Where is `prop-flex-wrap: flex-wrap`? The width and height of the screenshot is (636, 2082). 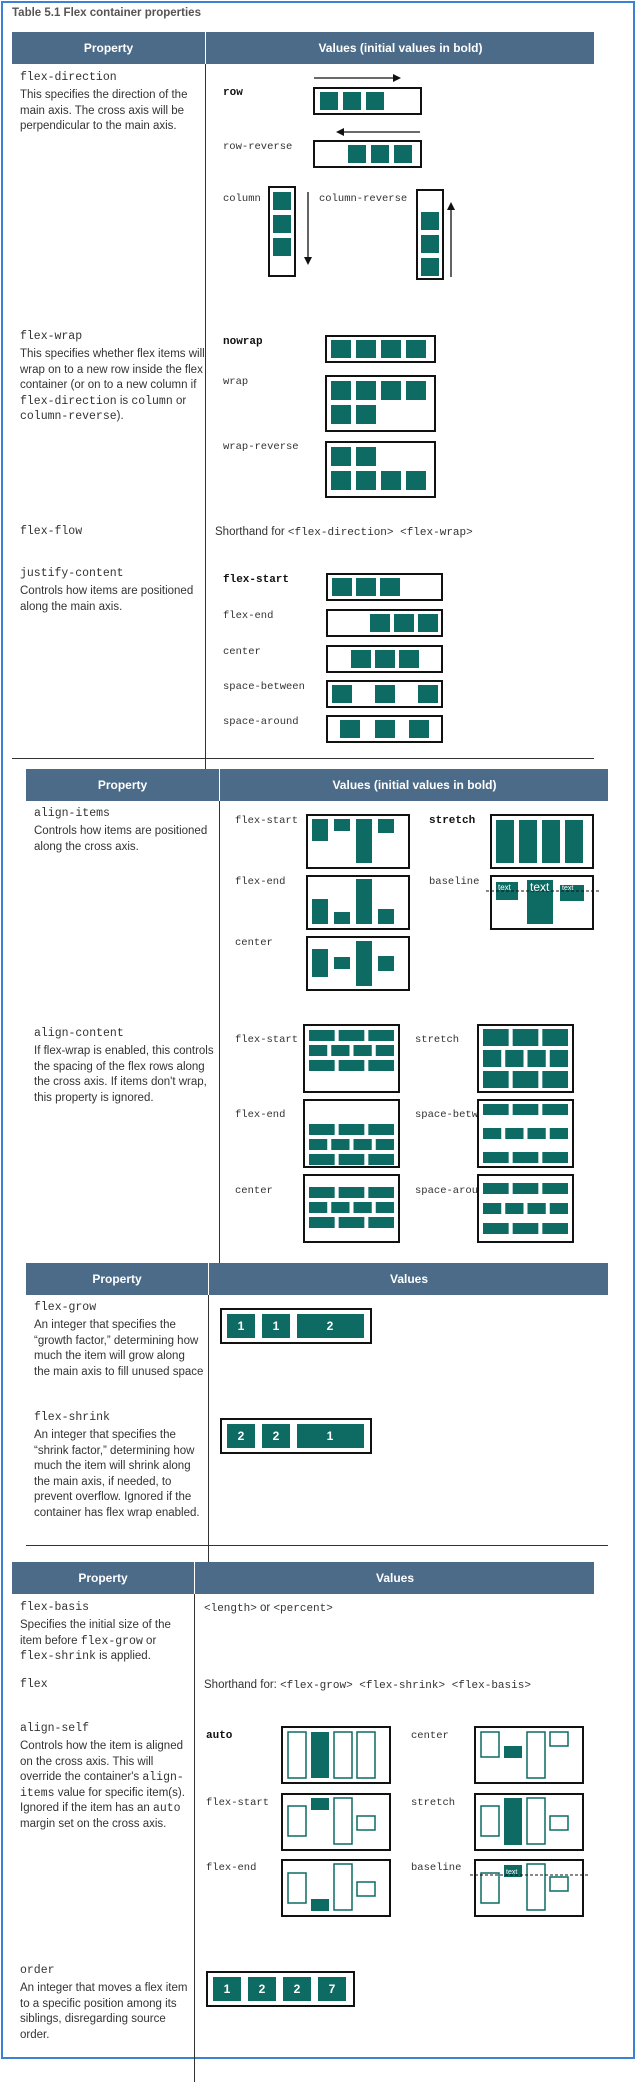 prop-flex-wrap: flex-wrap is located at coordinates (51, 336).